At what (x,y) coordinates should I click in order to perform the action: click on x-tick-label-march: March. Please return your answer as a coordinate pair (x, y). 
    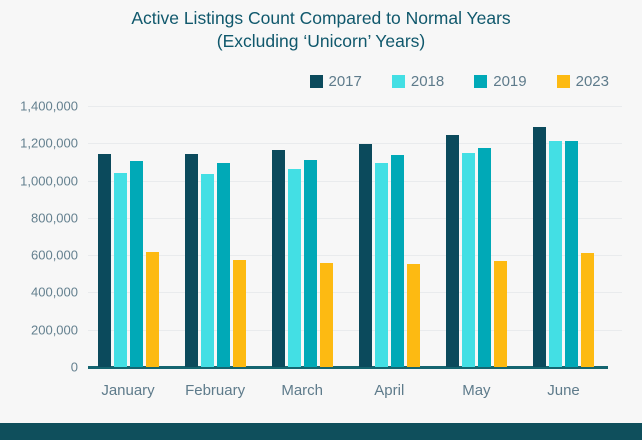
    Looking at the image, I should click on (302, 390).